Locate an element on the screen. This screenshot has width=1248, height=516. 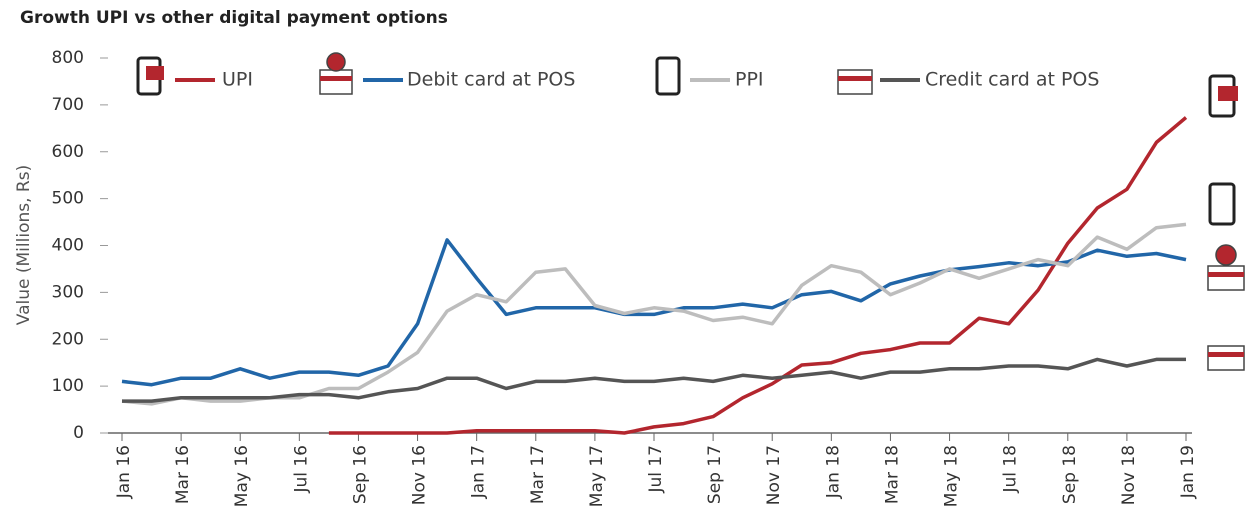
x-tick-label: May 18 is located at coordinates (952, 476).